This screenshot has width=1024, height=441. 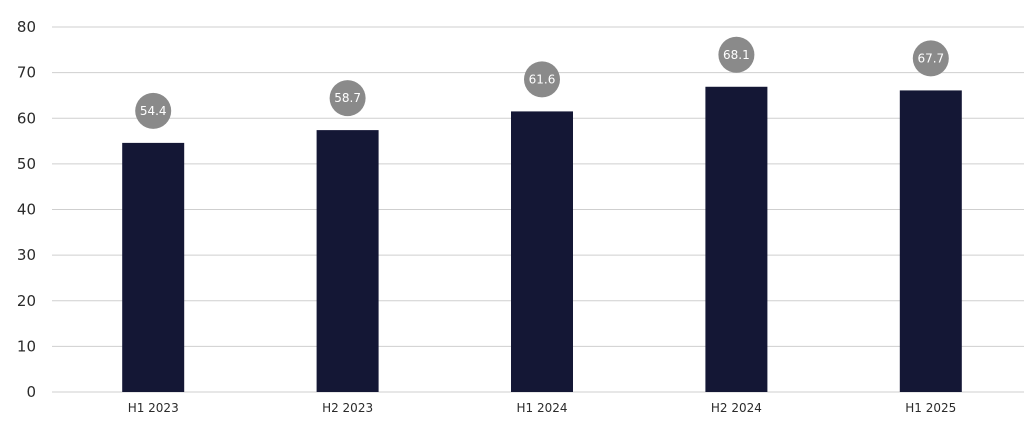 What do you see at coordinates (26, 118) in the screenshot?
I see `y-tick-label: 60` at bounding box center [26, 118].